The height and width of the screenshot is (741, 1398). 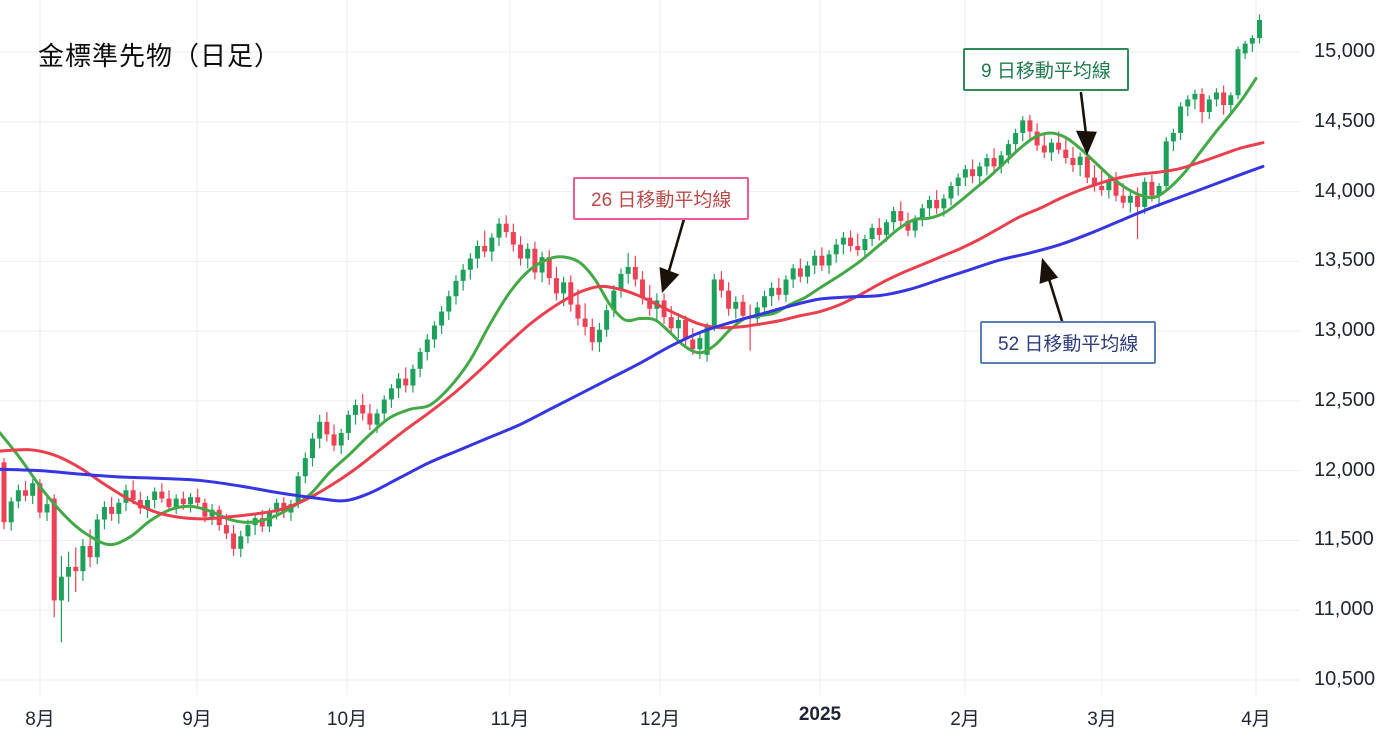 I want to click on x-axis-label: 3月, so click(x=1102, y=719).